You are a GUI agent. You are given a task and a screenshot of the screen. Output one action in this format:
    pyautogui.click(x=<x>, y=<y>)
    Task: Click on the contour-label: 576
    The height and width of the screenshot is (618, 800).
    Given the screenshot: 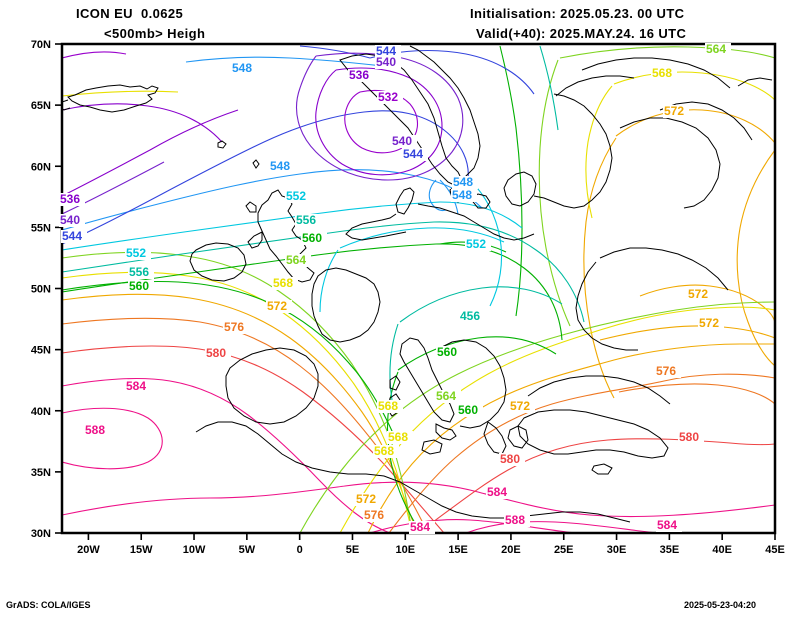 What is the action you would take?
    pyautogui.click(x=234, y=327)
    